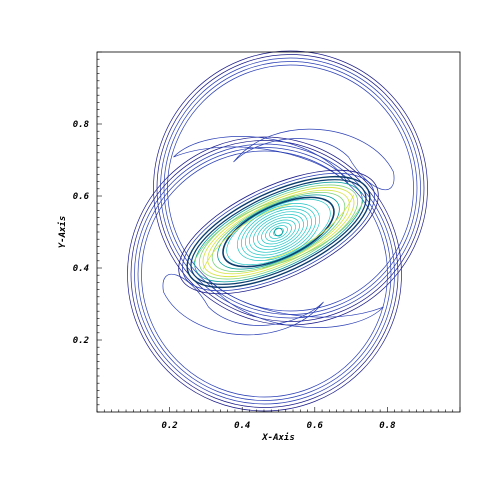 This screenshot has width=485, height=485. Describe the element at coordinates (387, 426) in the screenshot. I see `x-tick-label: 0.8` at that location.